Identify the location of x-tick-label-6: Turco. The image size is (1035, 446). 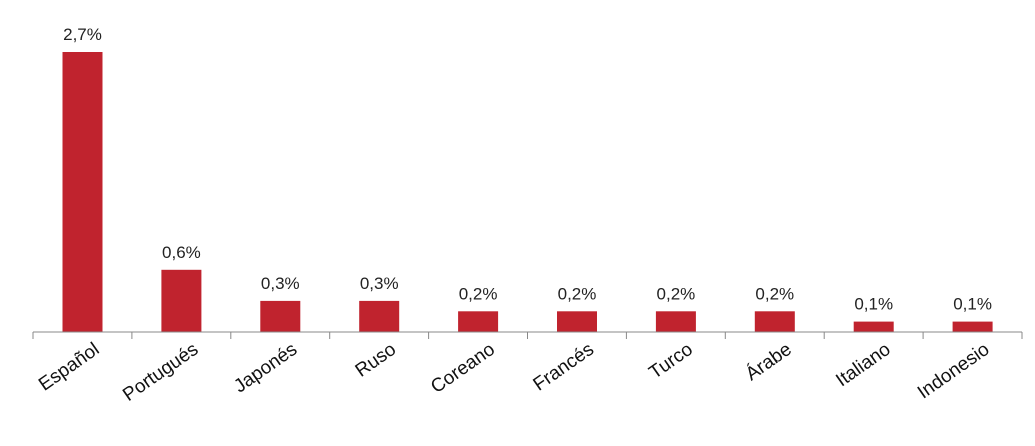
(671, 361).